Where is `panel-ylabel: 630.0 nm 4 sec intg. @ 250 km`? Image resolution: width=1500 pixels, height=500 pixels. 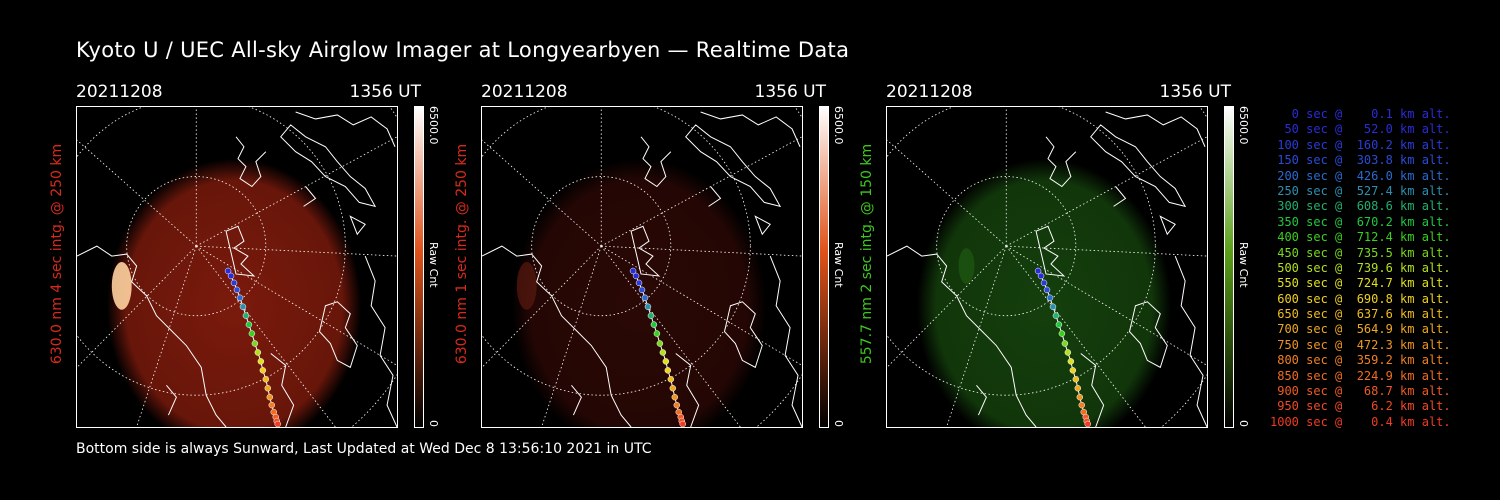
panel-ylabel: 630.0 nm 4 sec intg. @ 250 km is located at coordinates (57, 254).